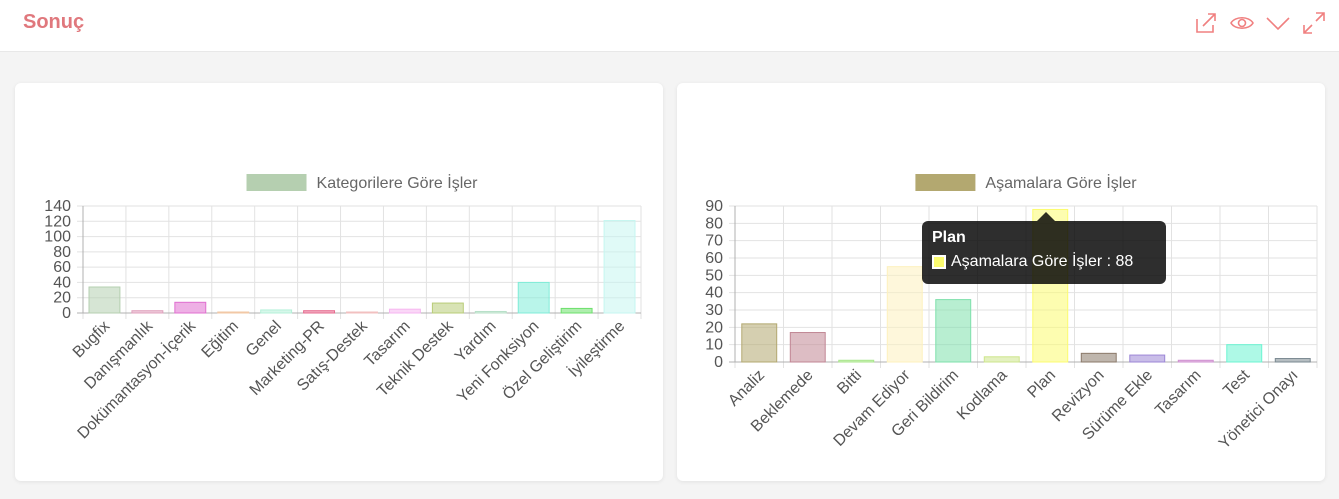 Image resolution: width=1339 pixels, height=499 pixels. Describe the element at coordinates (714, 345) in the screenshot. I see `y-tick-label: 10` at that location.